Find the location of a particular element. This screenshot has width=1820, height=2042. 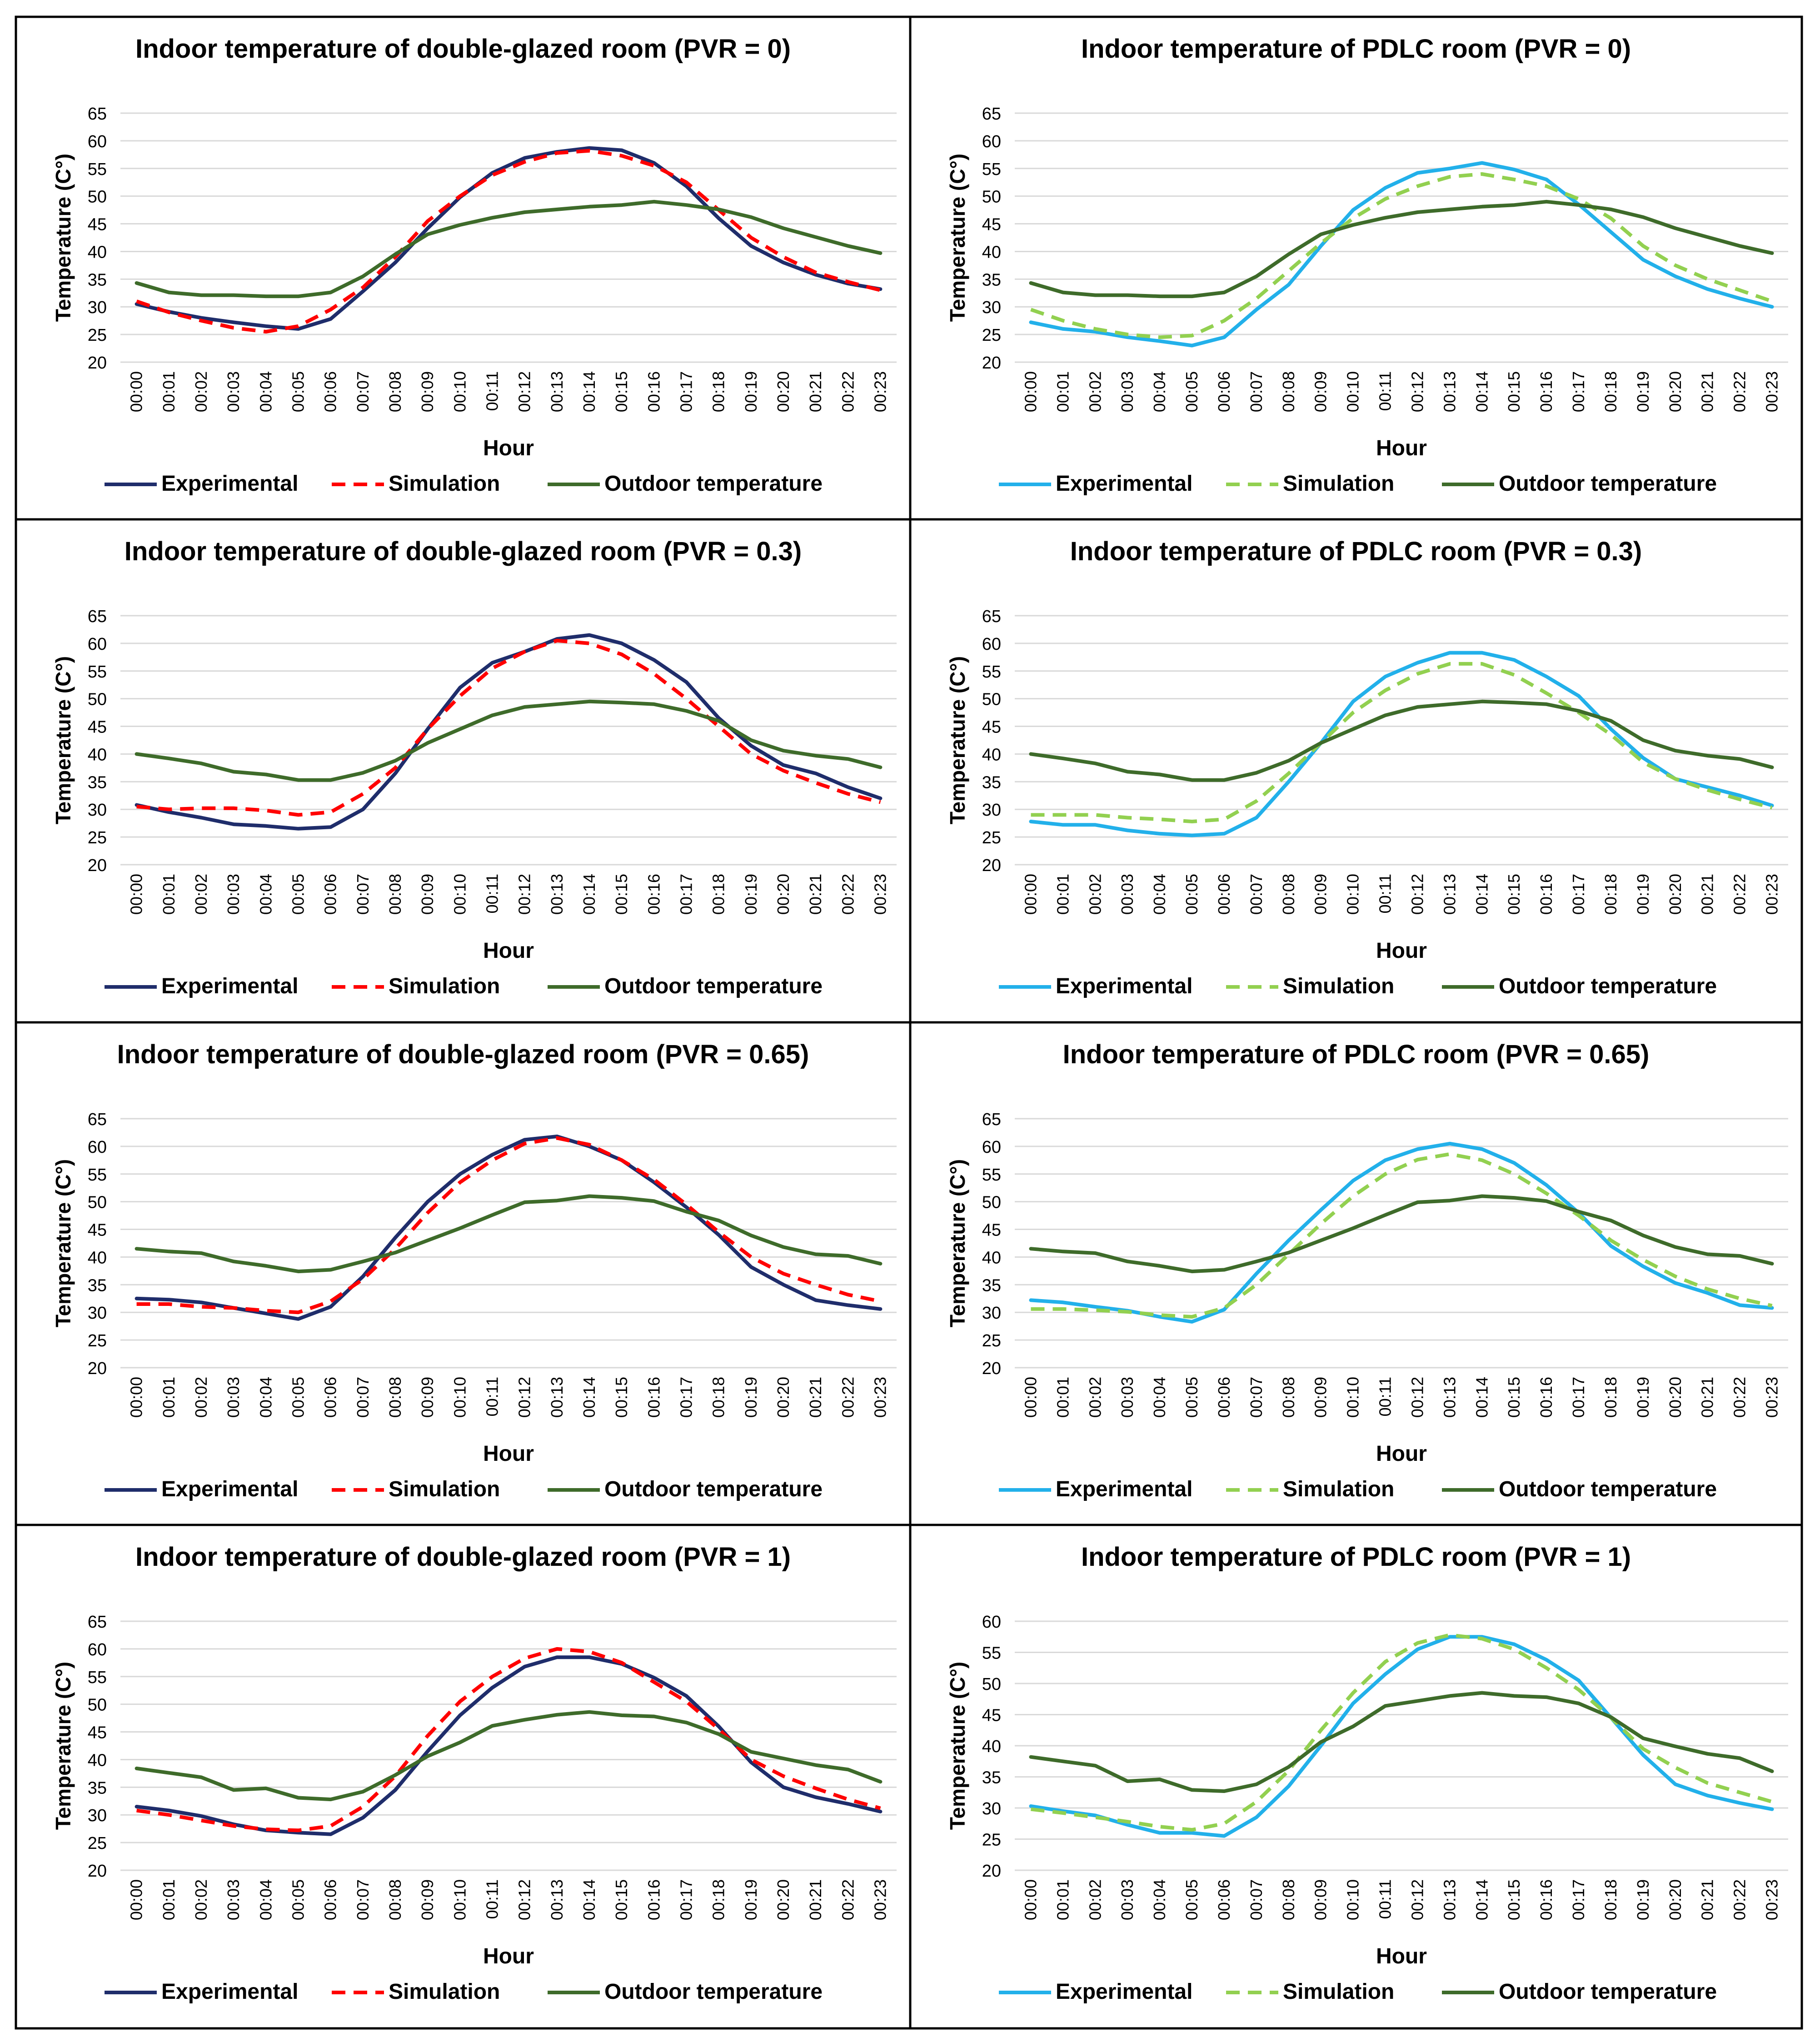

x-tick-label: 00:23 is located at coordinates (1772, 1900).